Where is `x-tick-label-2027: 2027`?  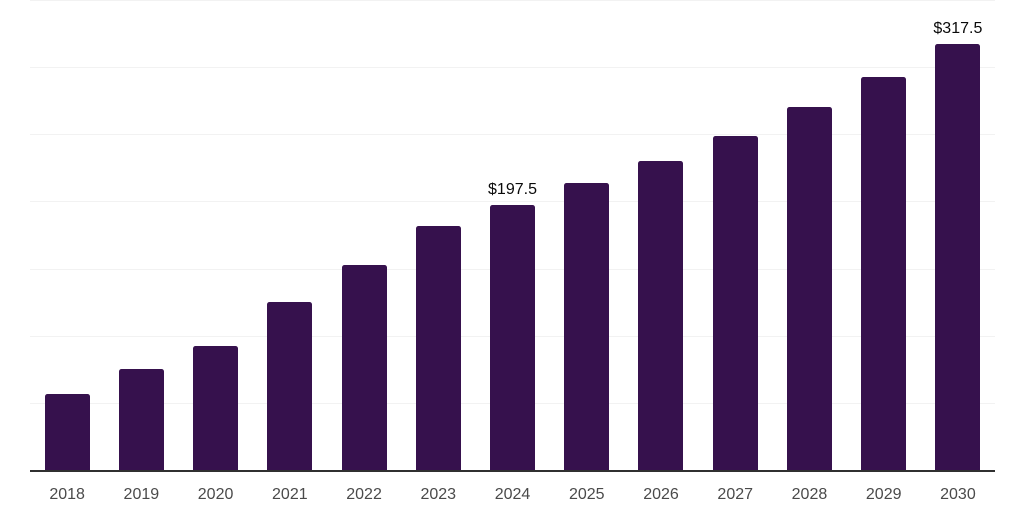
x-tick-label-2027: 2027 is located at coordinates (735, 494).